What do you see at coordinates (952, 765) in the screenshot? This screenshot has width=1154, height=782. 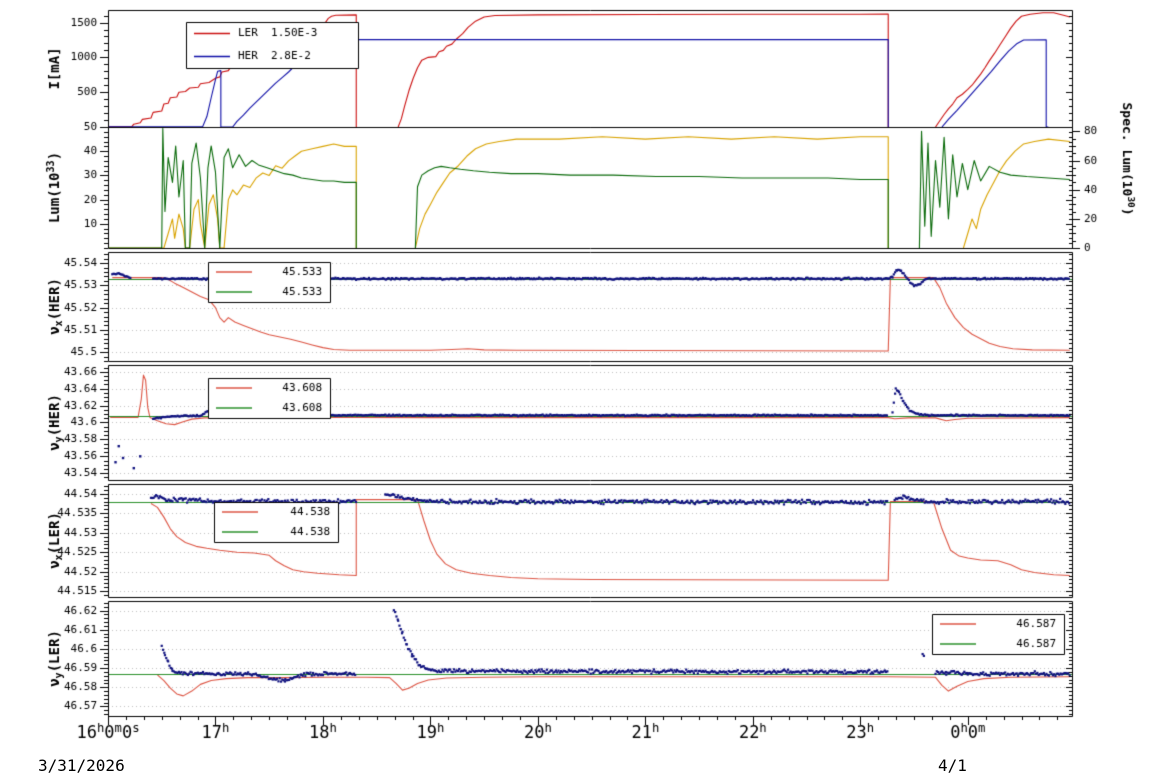 I see `date-label-end: 4/1` at bounding box center [952, 765].